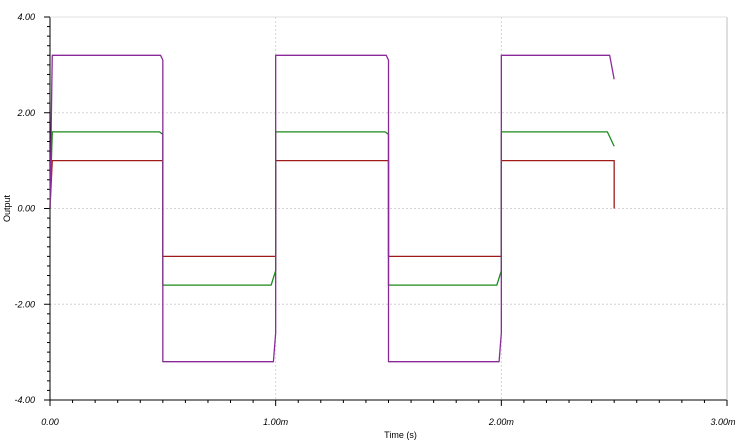  I want to click on x-tick-label: 3.00m, so click(723, 422).